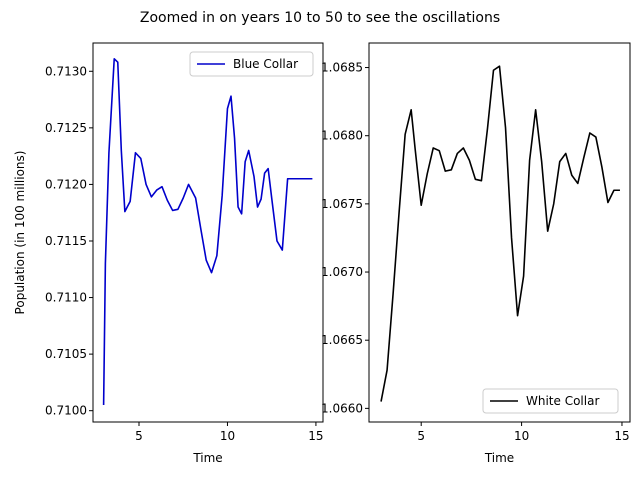 The image size is (640, 480). Describe the element at coordinates (66, 354) in the screenshot. I see `y-tick-label: 0.7105` at that location.